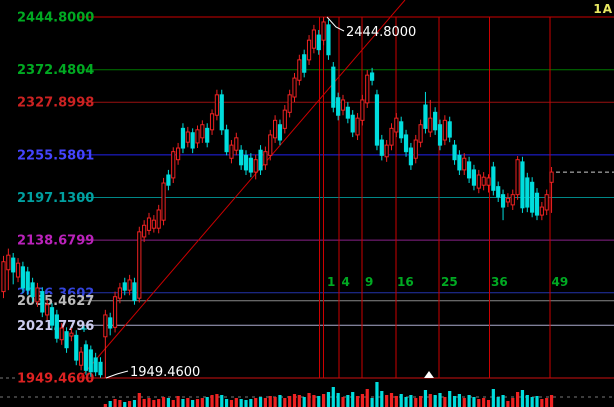  I want to click on price-level-label: 2444.8000, so click(55, 18).